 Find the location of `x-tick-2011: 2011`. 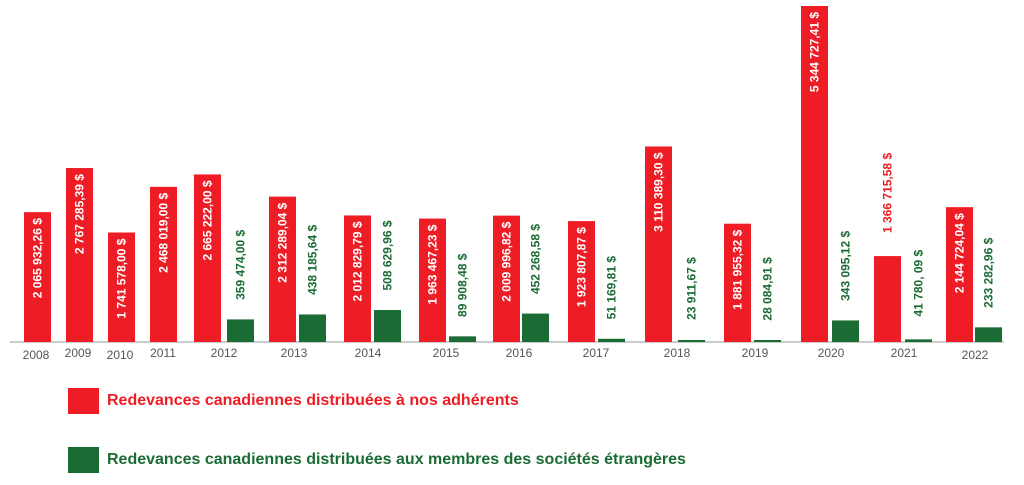

x-tick-2011: 2011 is located at coordinates (163, 353).